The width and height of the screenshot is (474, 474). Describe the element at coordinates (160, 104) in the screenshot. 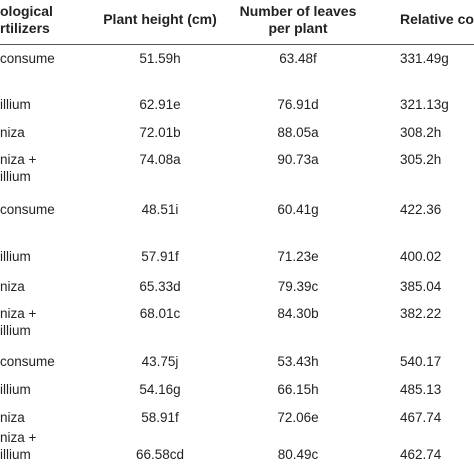

I see `plant-height: 62.91e` at that location.